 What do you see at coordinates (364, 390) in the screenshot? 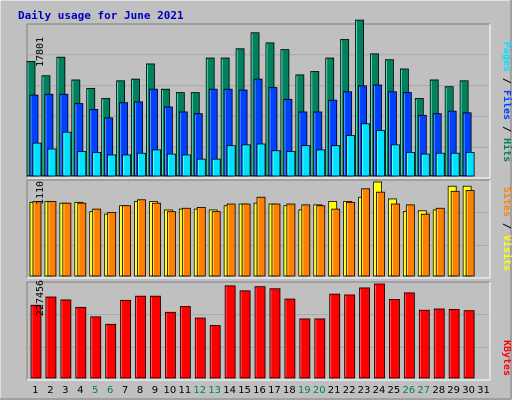
I see `x-label-day-23: 23` at bounding box center [364, 390].